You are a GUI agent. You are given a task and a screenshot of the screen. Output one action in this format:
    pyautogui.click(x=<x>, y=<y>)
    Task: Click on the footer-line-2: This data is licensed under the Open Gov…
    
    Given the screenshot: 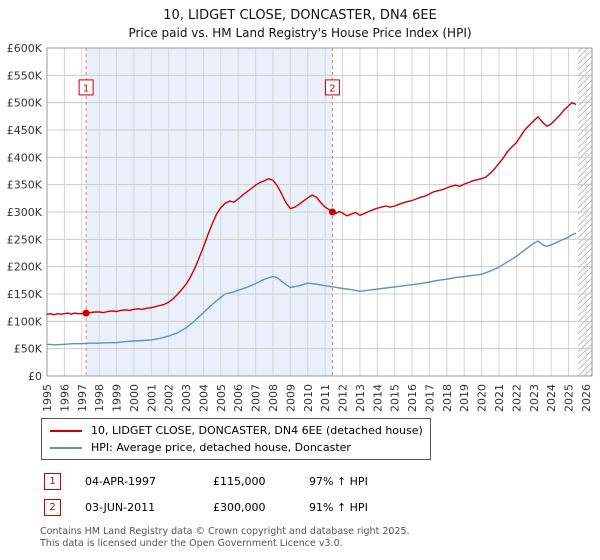 What is the action you would take?
    pyautogui.click(x=191, y=544)
    